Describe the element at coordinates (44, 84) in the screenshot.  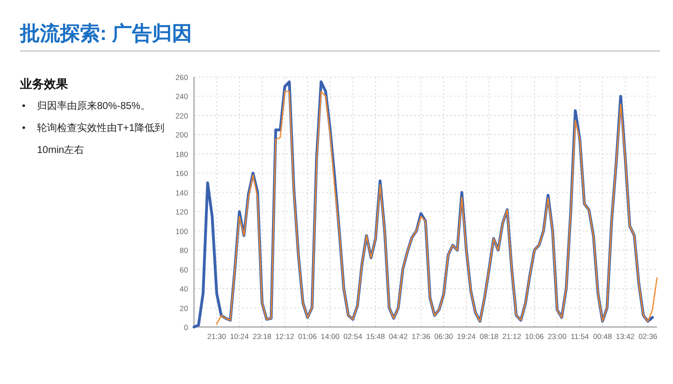
I see `text: 业务效果` at that location.